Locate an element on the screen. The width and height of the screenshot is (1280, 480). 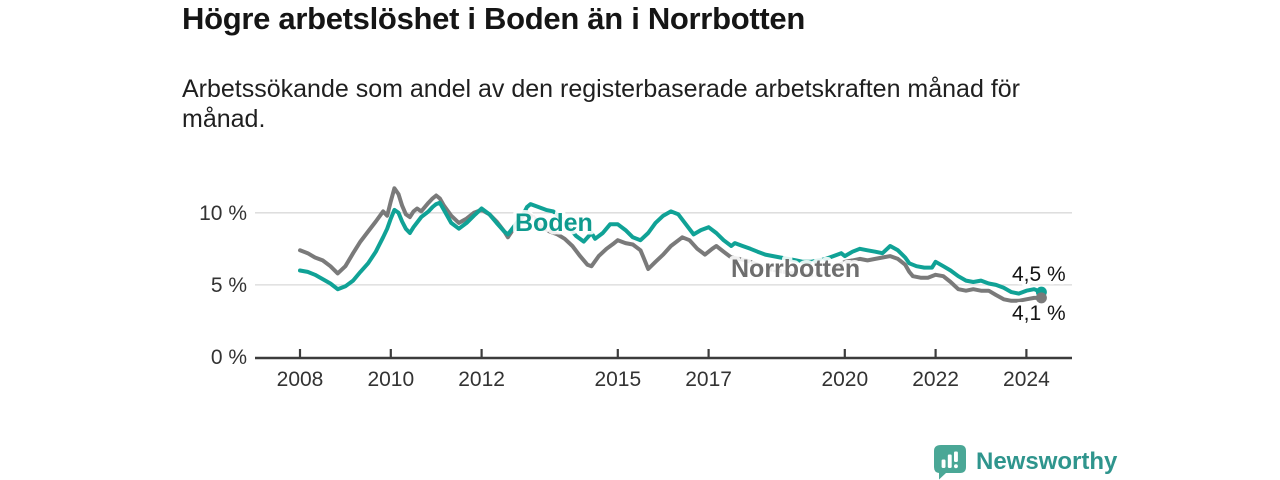
newsworthy-logo-icon is located at coordinates (950, 462).